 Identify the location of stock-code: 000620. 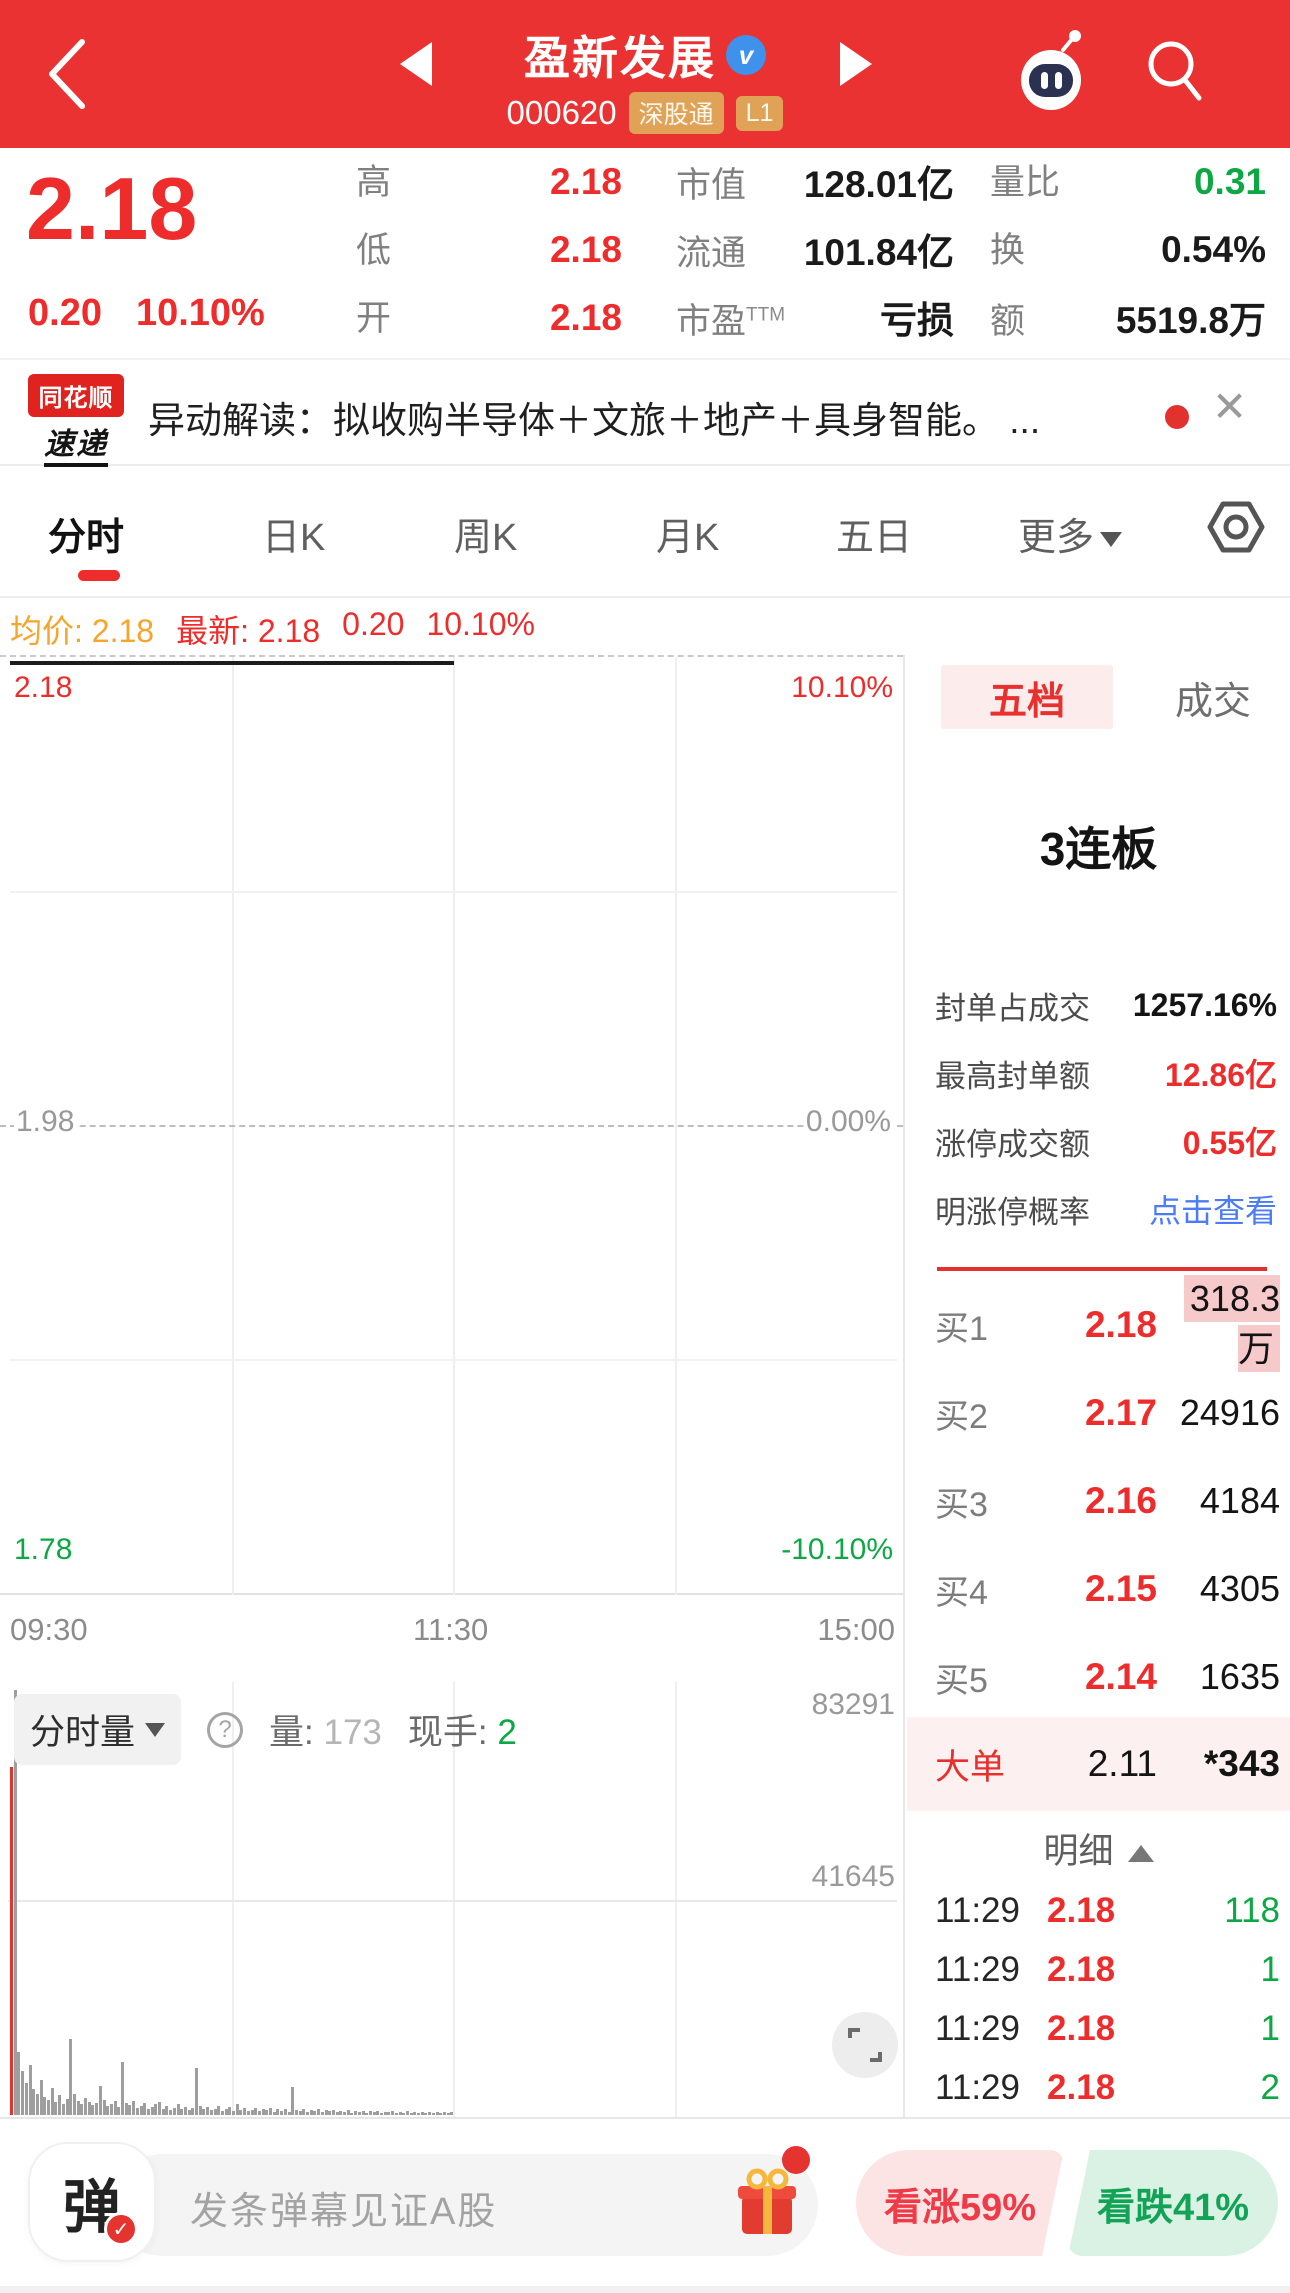
(561, 112).